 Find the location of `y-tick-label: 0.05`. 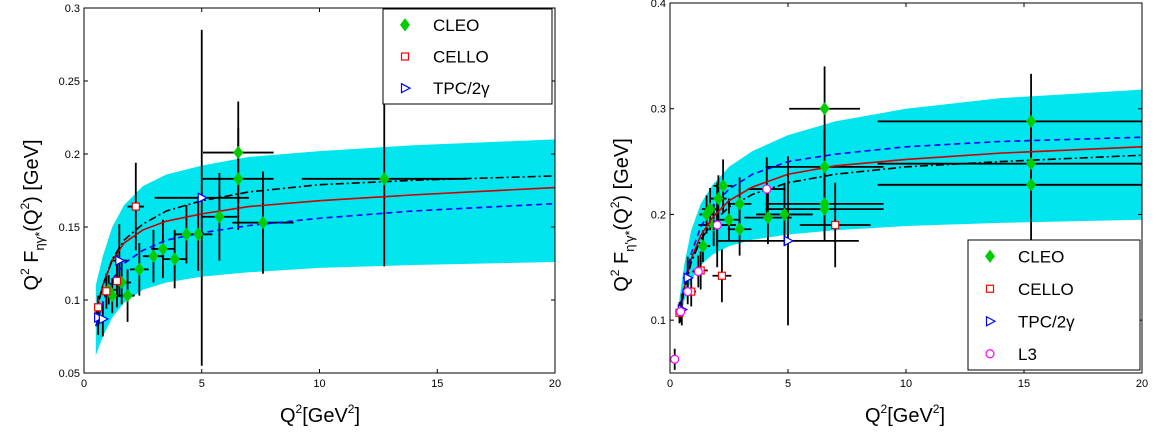

y-tick-label: 0.05 is located at coordinates (69, 374).